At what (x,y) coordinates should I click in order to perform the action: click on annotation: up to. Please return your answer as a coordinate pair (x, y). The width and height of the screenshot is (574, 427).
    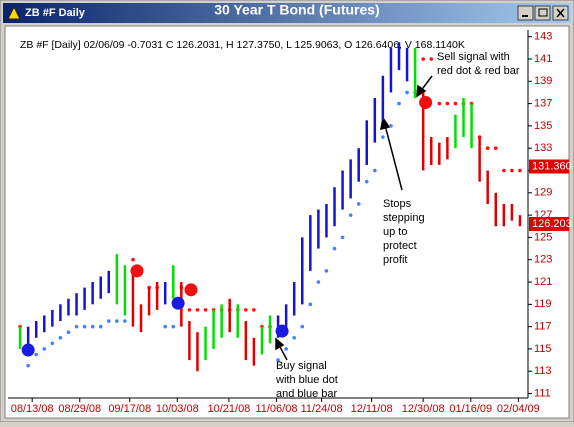
    Looking at the image, I should click on (395, 232).